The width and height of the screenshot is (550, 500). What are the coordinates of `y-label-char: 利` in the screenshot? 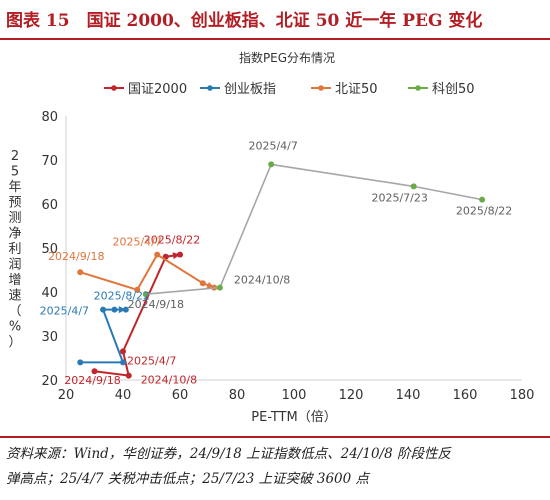 It's located at (14, 249).